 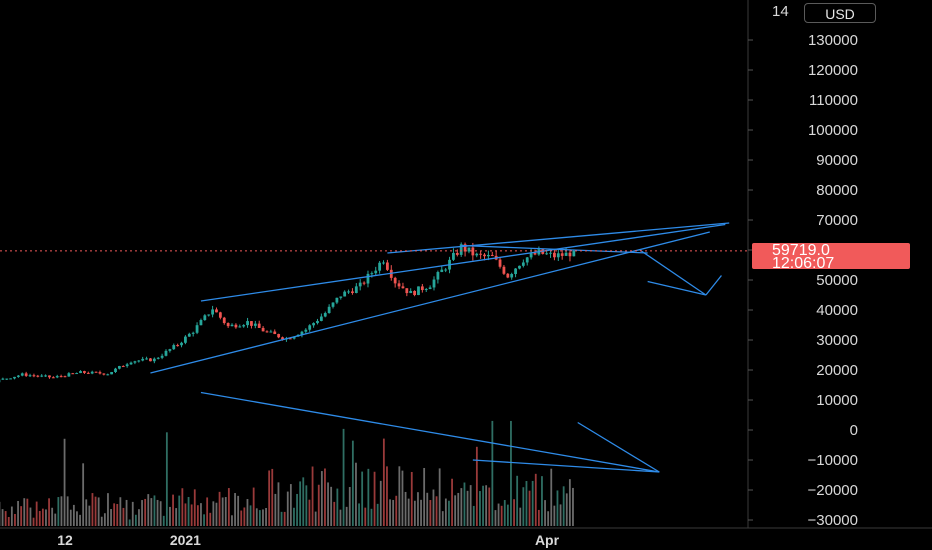 What do you see at coordinates (837, 400) in the screenshot?
I see `y-tick-label: 10000` at bounding box center [837, 400].